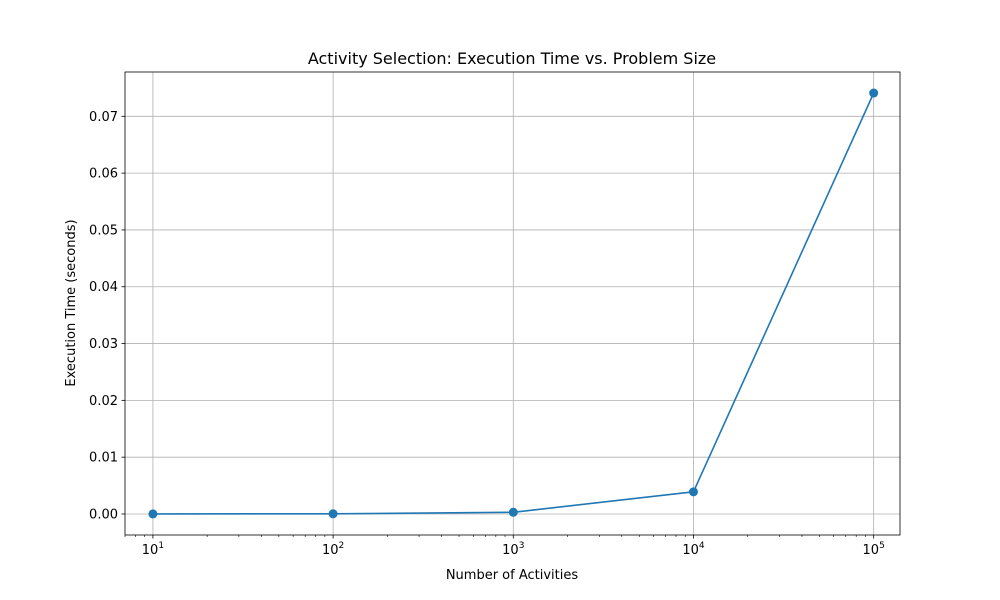 This screenshot has height=600, width=1000. Describe the element at coordinates (103, 344) in the screenshot. I see `y-tick-label: 0.03` at that location.